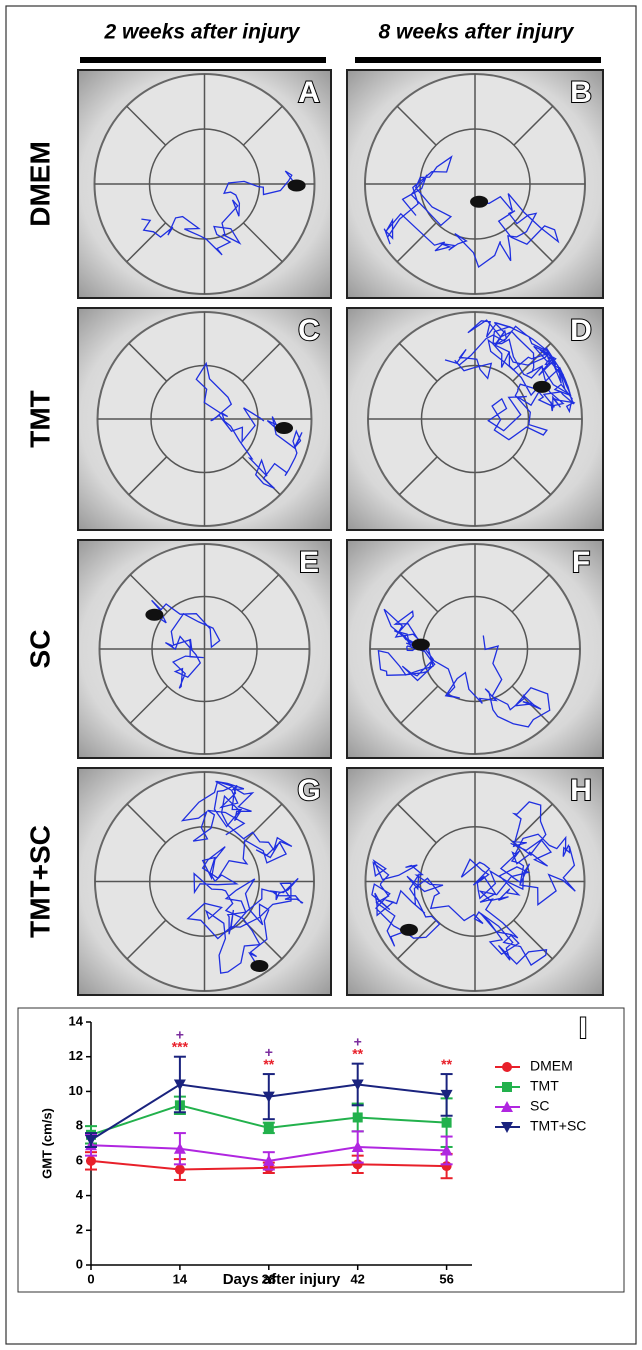  Describe the element at coordinates (46, 1143) in the screenshot. I see `y-axis-label: GMT (cm/s)` at that location.